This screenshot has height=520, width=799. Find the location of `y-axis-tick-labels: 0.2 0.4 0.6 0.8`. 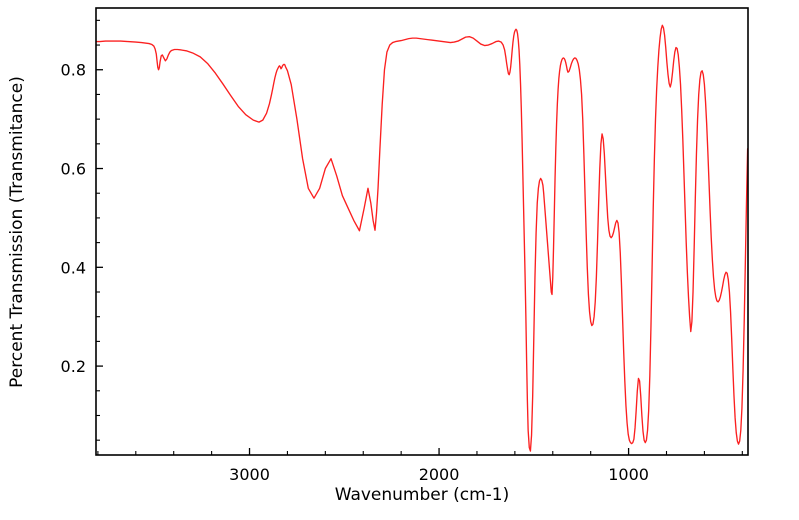

y-axis-tick-labels: 0.2 0.4 0.6 0.8 is located at coordinates (73, 218).